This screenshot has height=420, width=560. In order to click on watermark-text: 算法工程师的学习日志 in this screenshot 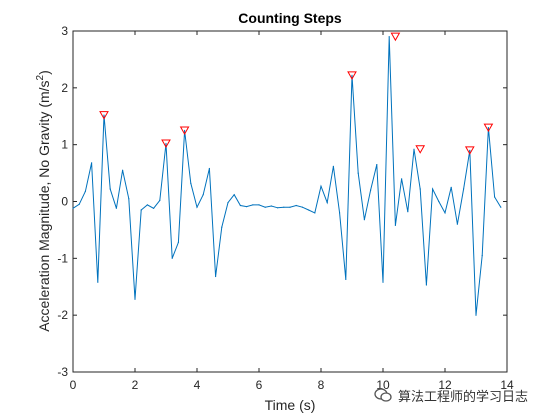, I will do `click(463, 397)`.